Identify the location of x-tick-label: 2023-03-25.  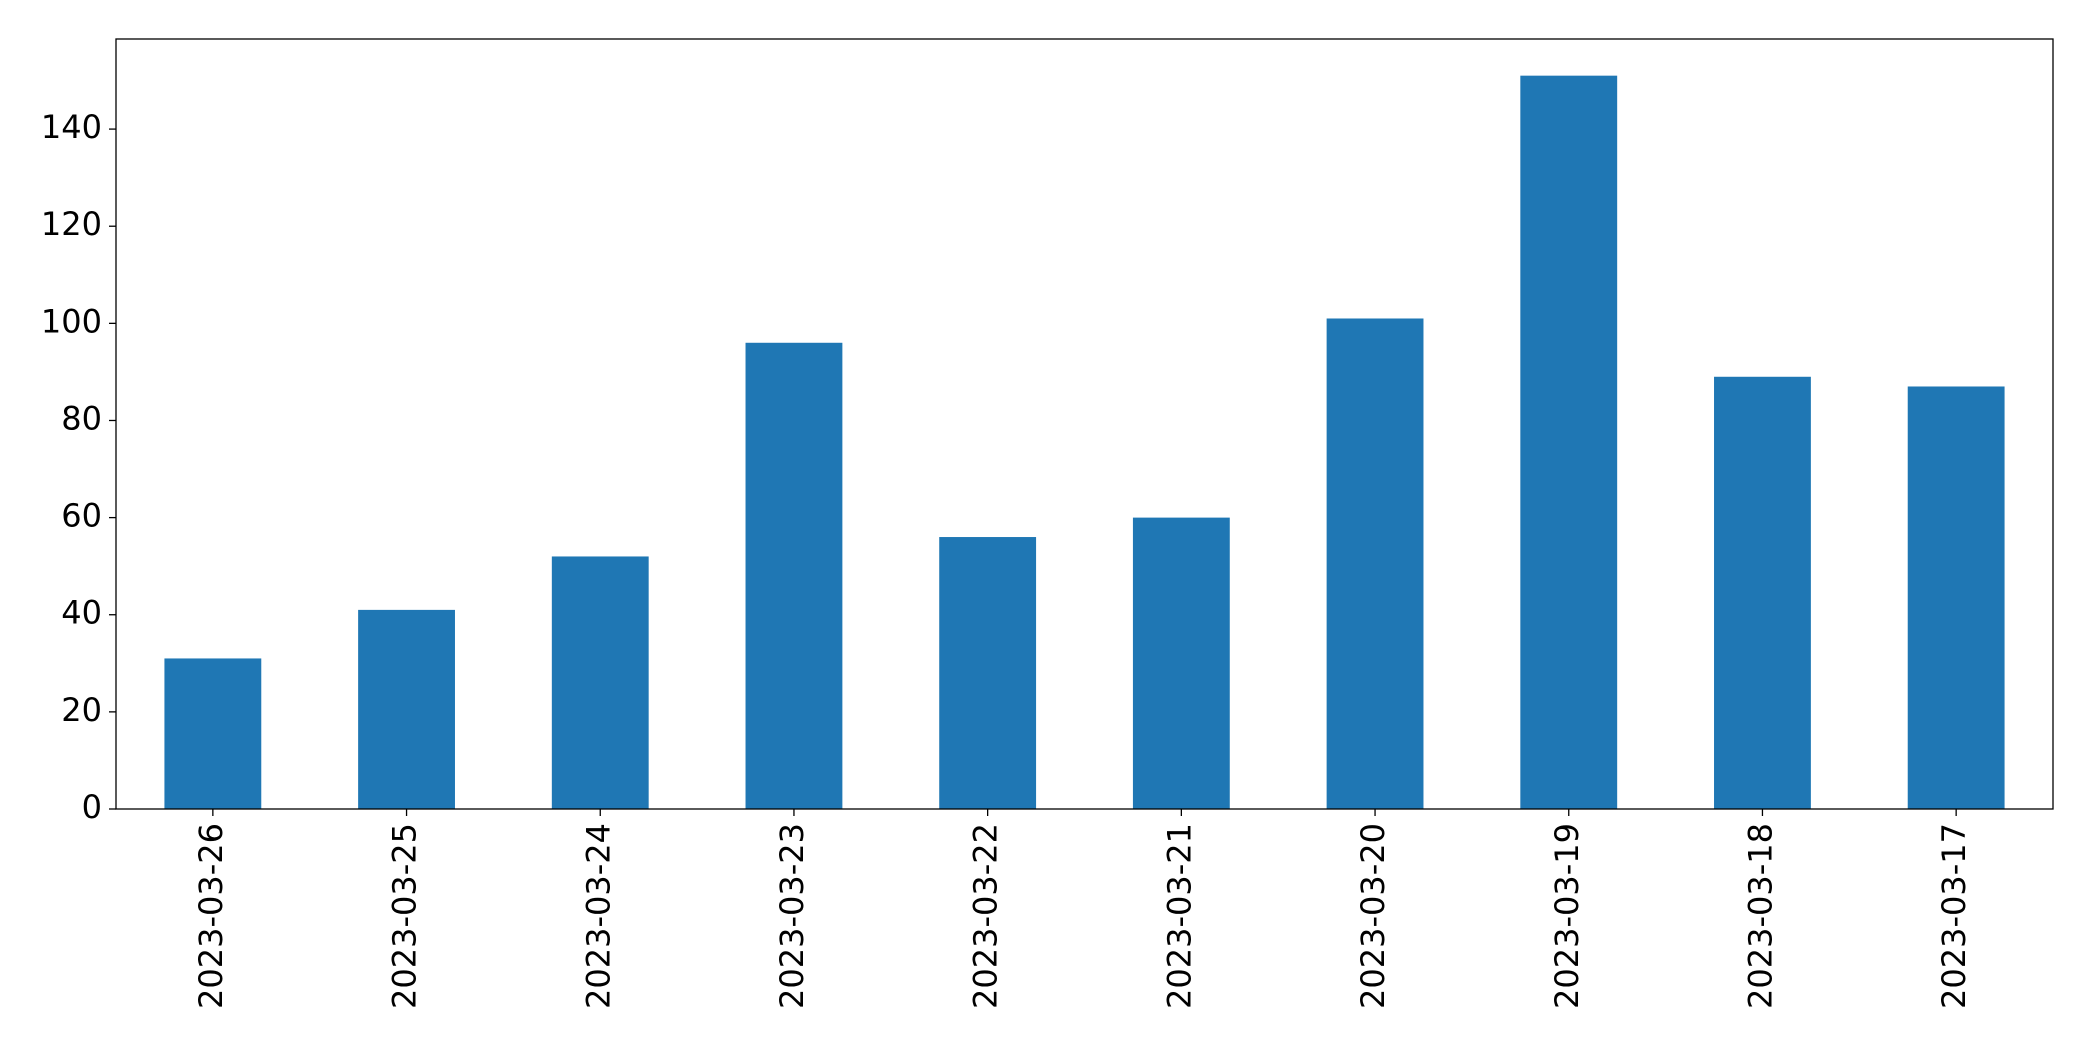
(405, 916).